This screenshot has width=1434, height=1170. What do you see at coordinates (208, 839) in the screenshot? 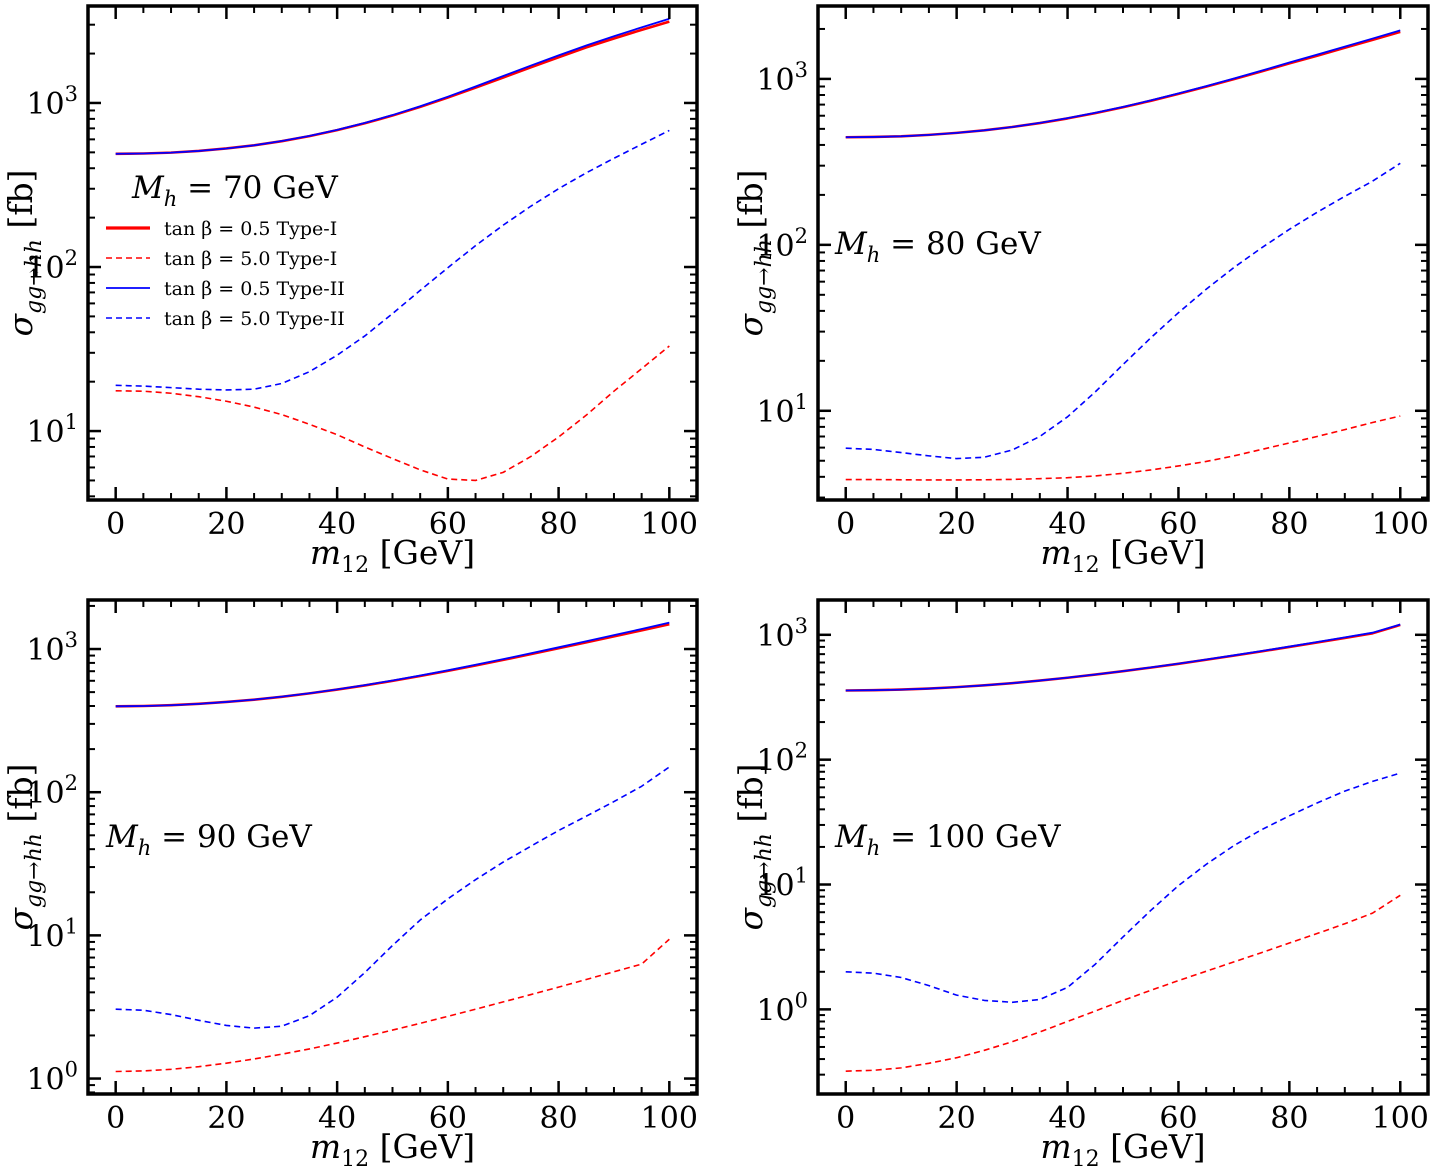
I see `mass-annotation: Mh = 90 GeV` at bounding box center [208, 839].